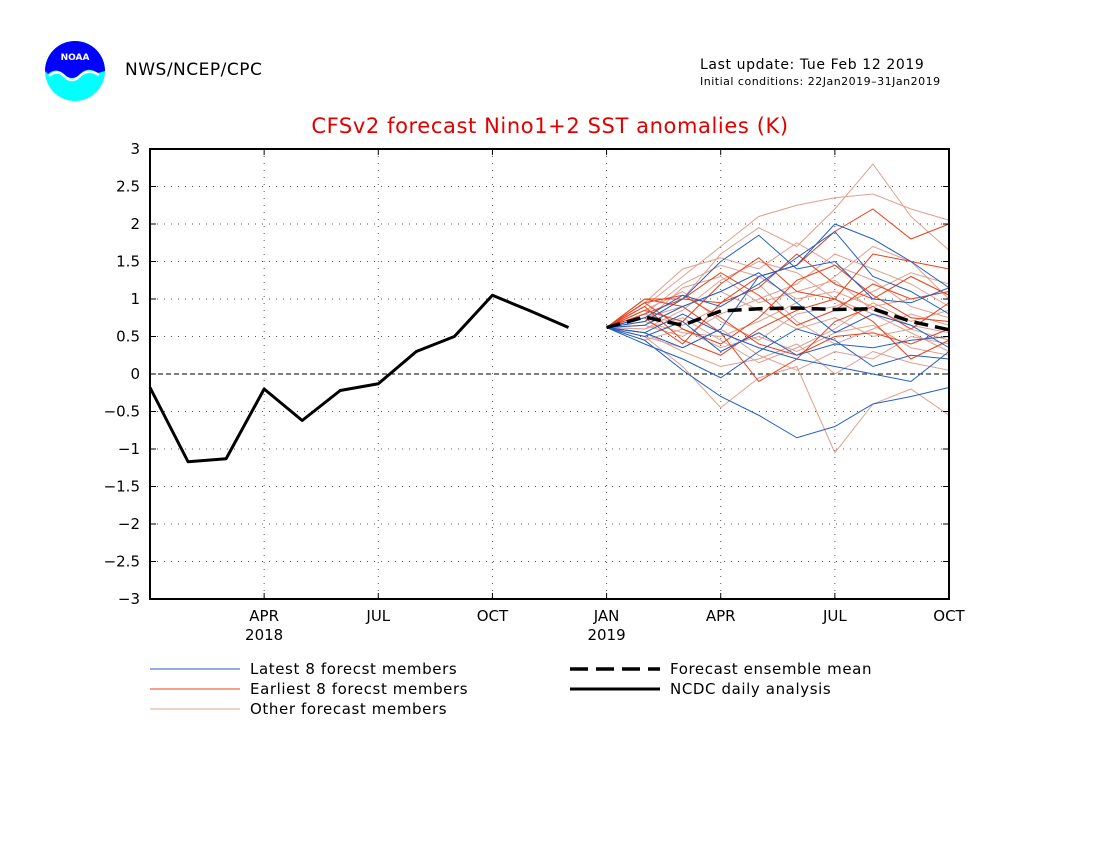 The width and height of the screenshot is (1100, 850). What do you see at coordinates (129, 599) in the screenshot?
I see `y-tick-label: −3` at bounding box center [129, 599].